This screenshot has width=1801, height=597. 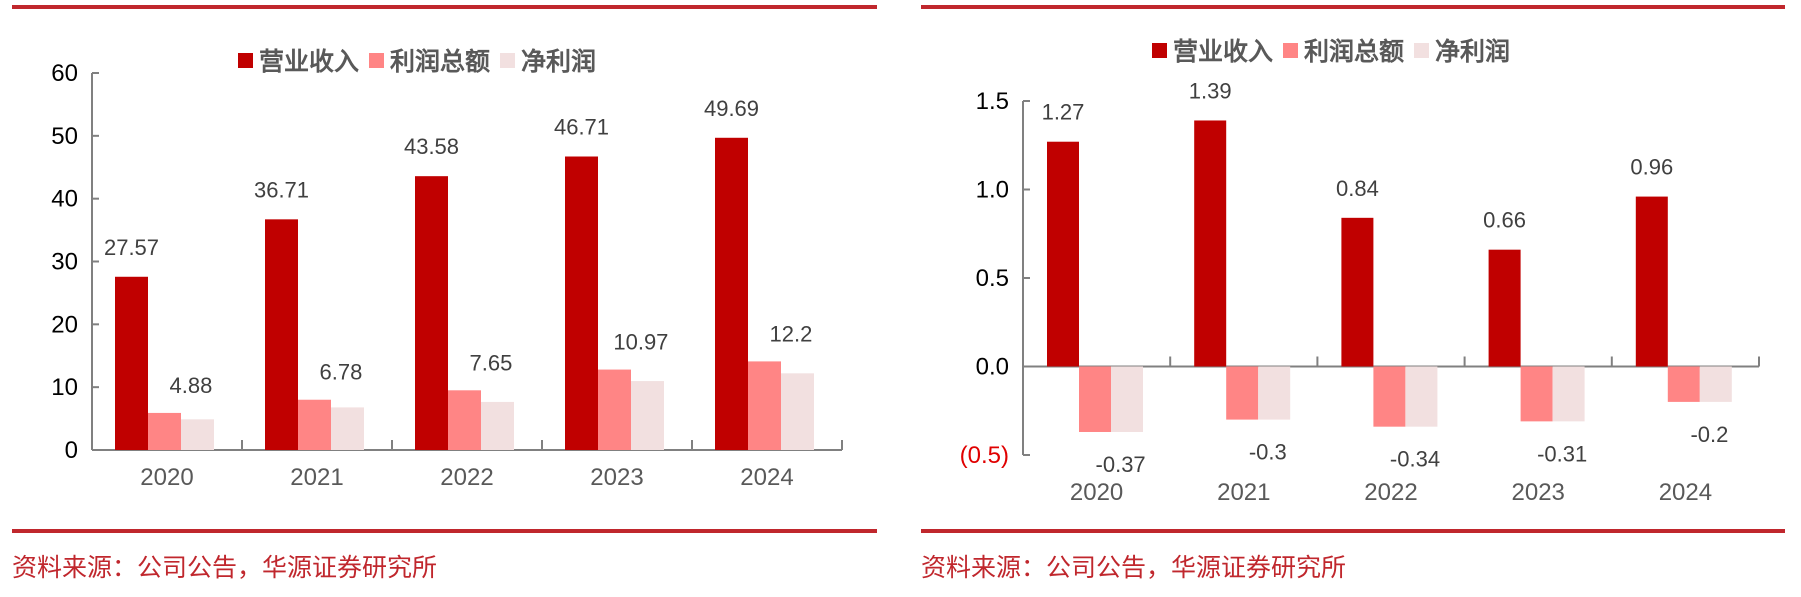 I want to click on y-tick-label: (0.5), so click(x=984, y=455).